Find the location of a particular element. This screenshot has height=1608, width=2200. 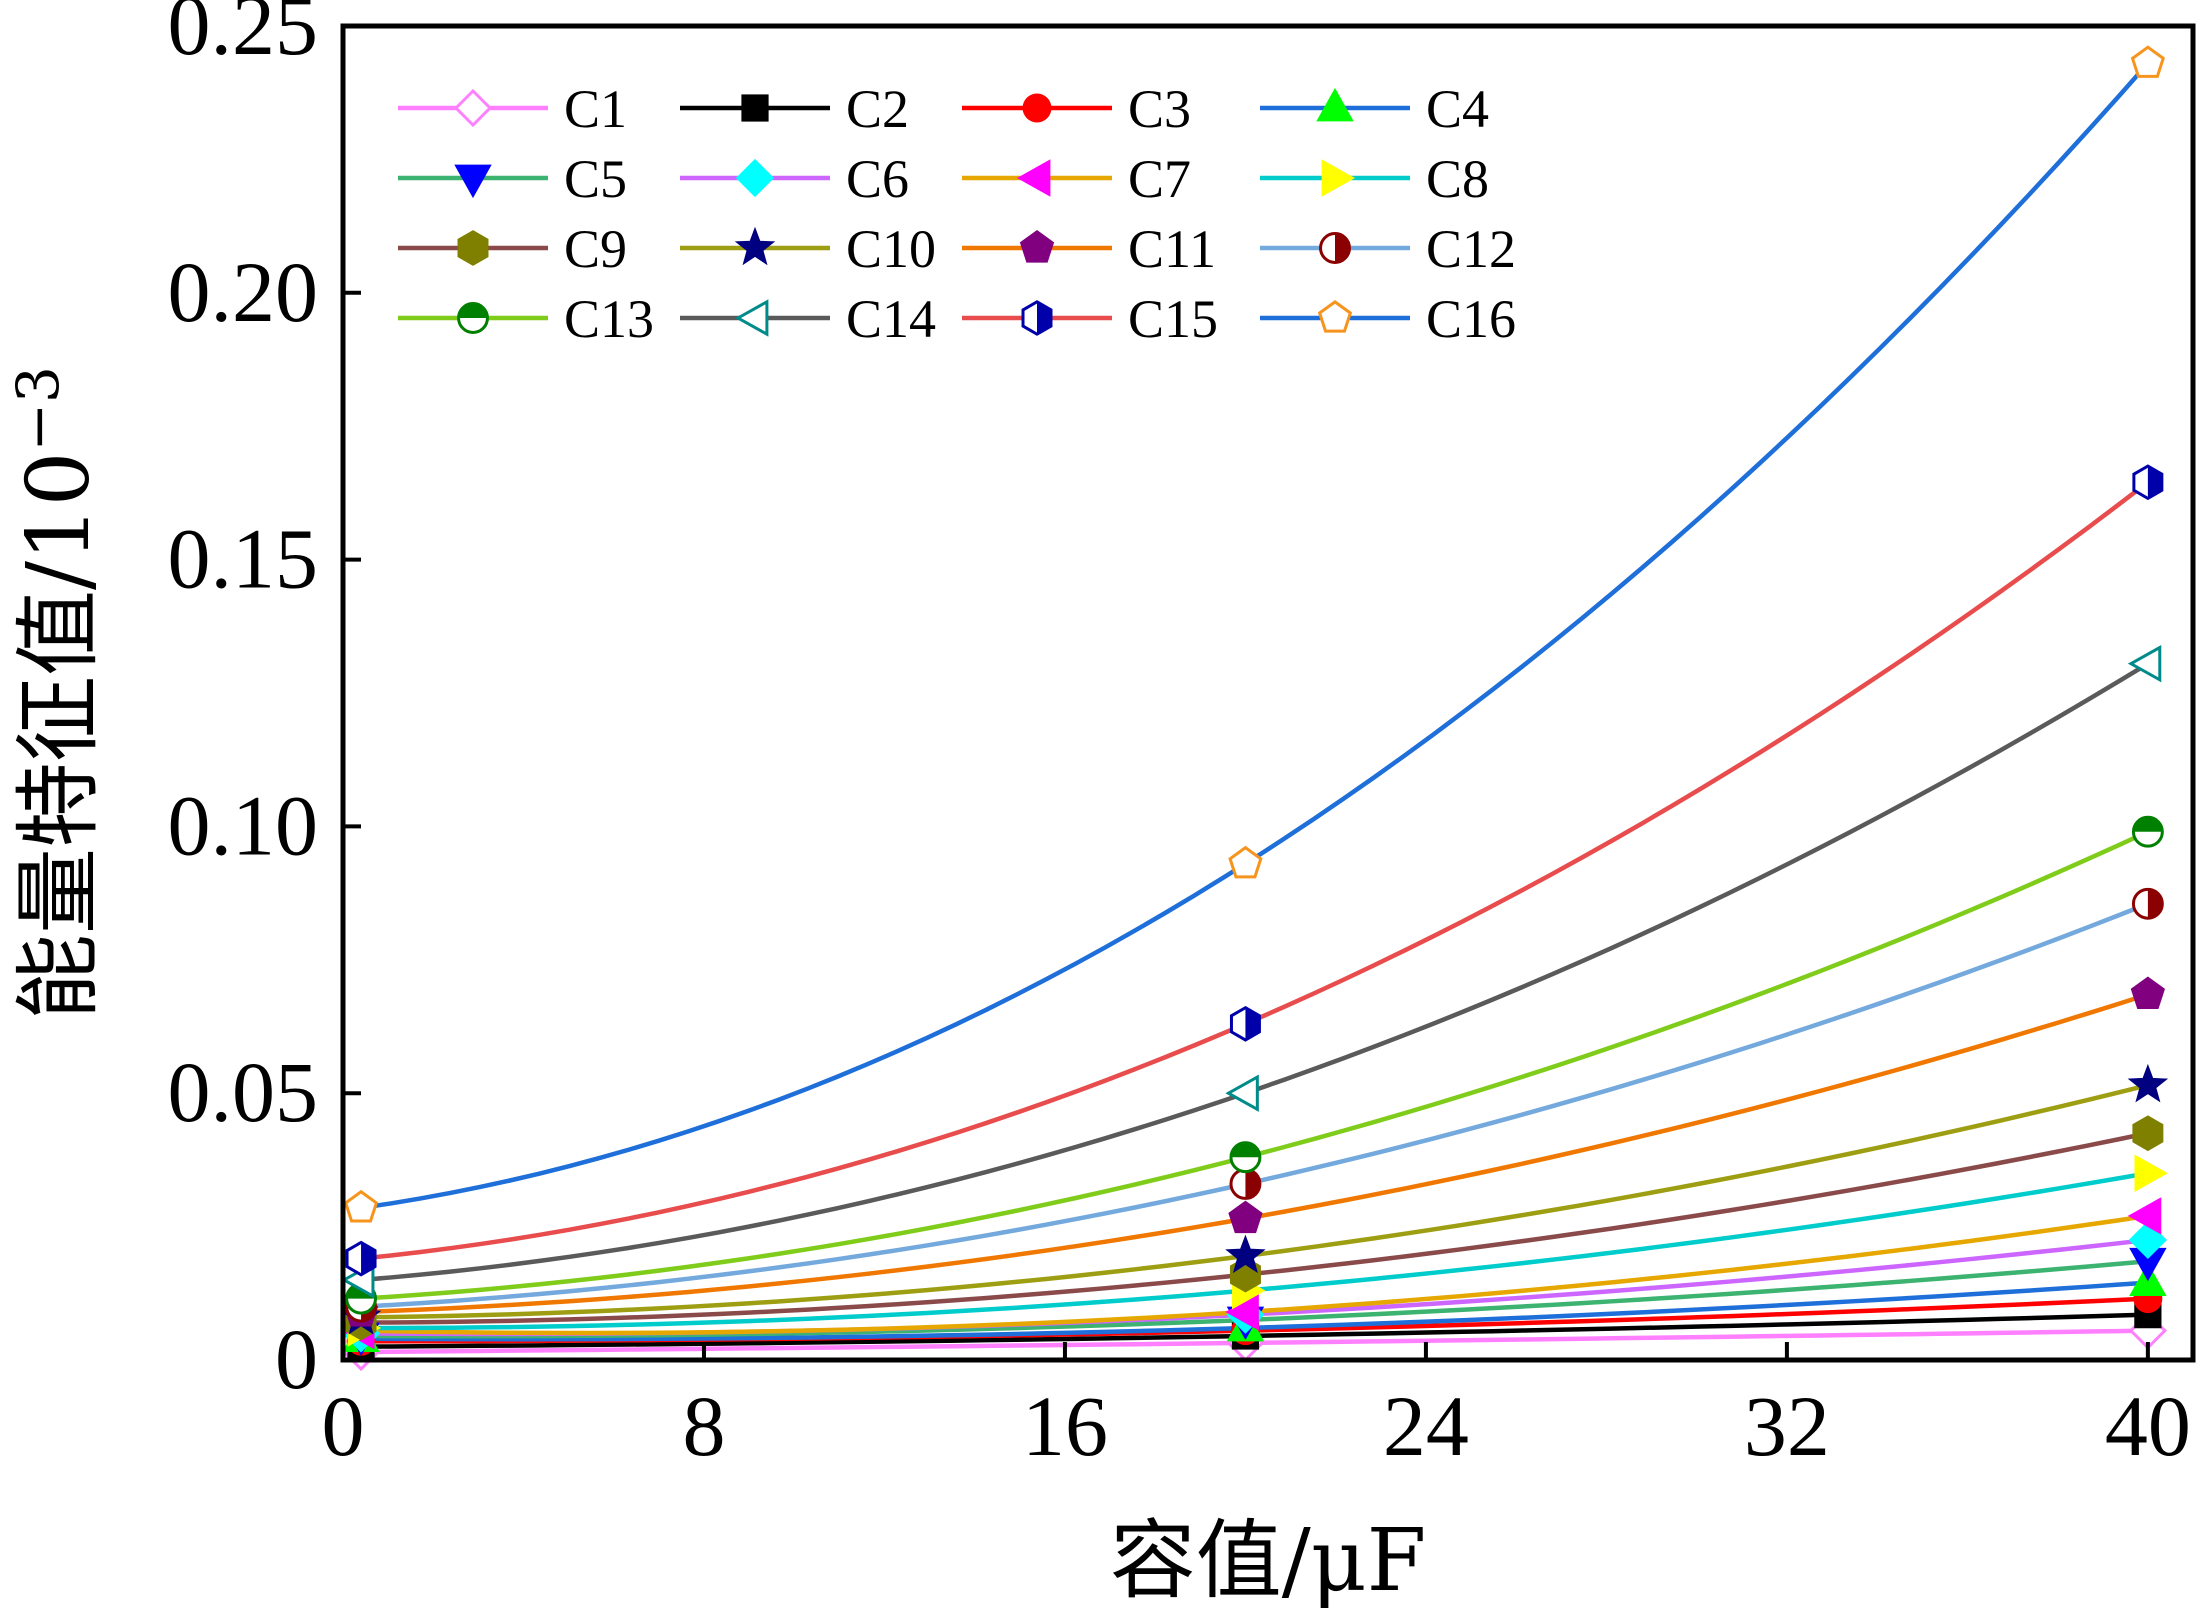

legend-item-c5: C5 is located at coordinates (512, 179).